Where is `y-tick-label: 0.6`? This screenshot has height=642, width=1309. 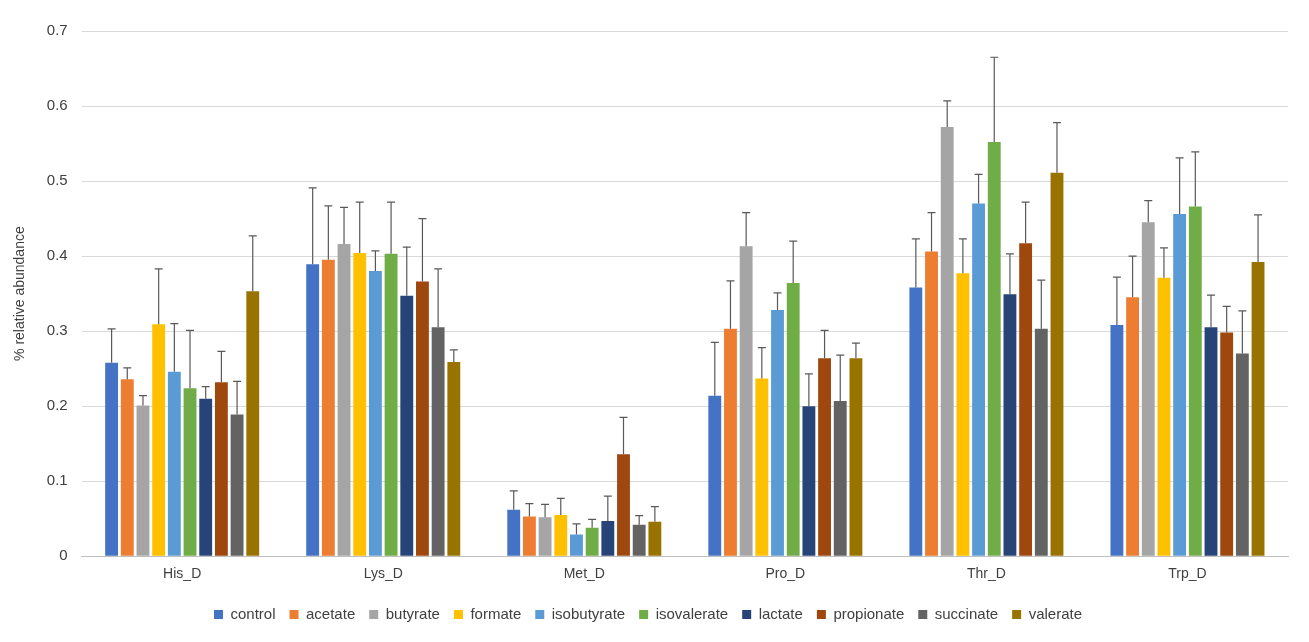
y-tick-label: 0.6 is located at coordinates (57, 105).